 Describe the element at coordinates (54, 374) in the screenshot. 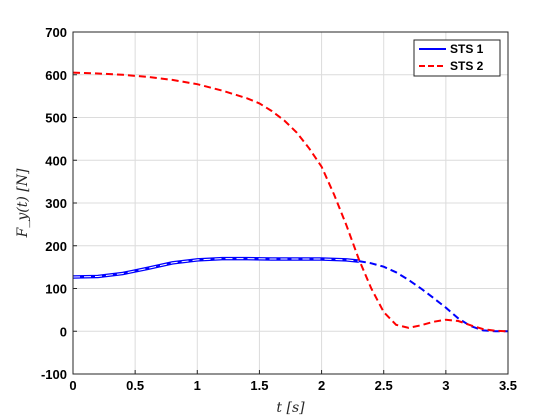

I see `y-tick-label: -100` at that location.